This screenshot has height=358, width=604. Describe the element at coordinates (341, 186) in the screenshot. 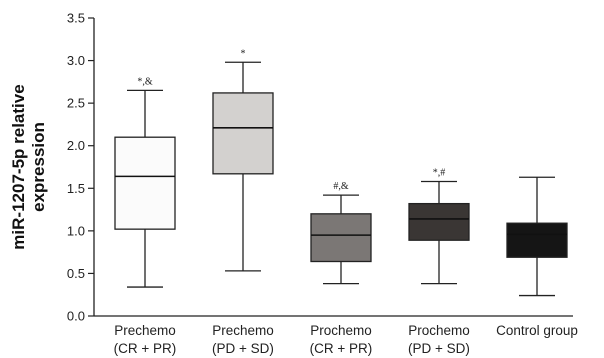

I see `significance-annotation: #,&` at that location.